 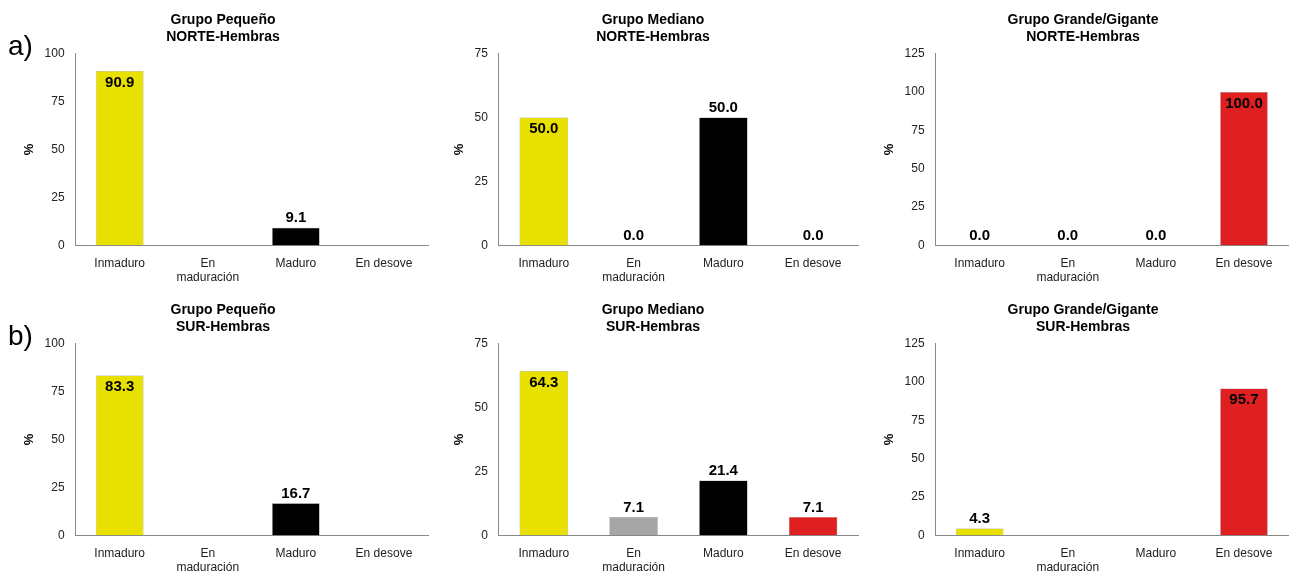 I want to click on data-label: 4.3, so click(x=980, y=518).